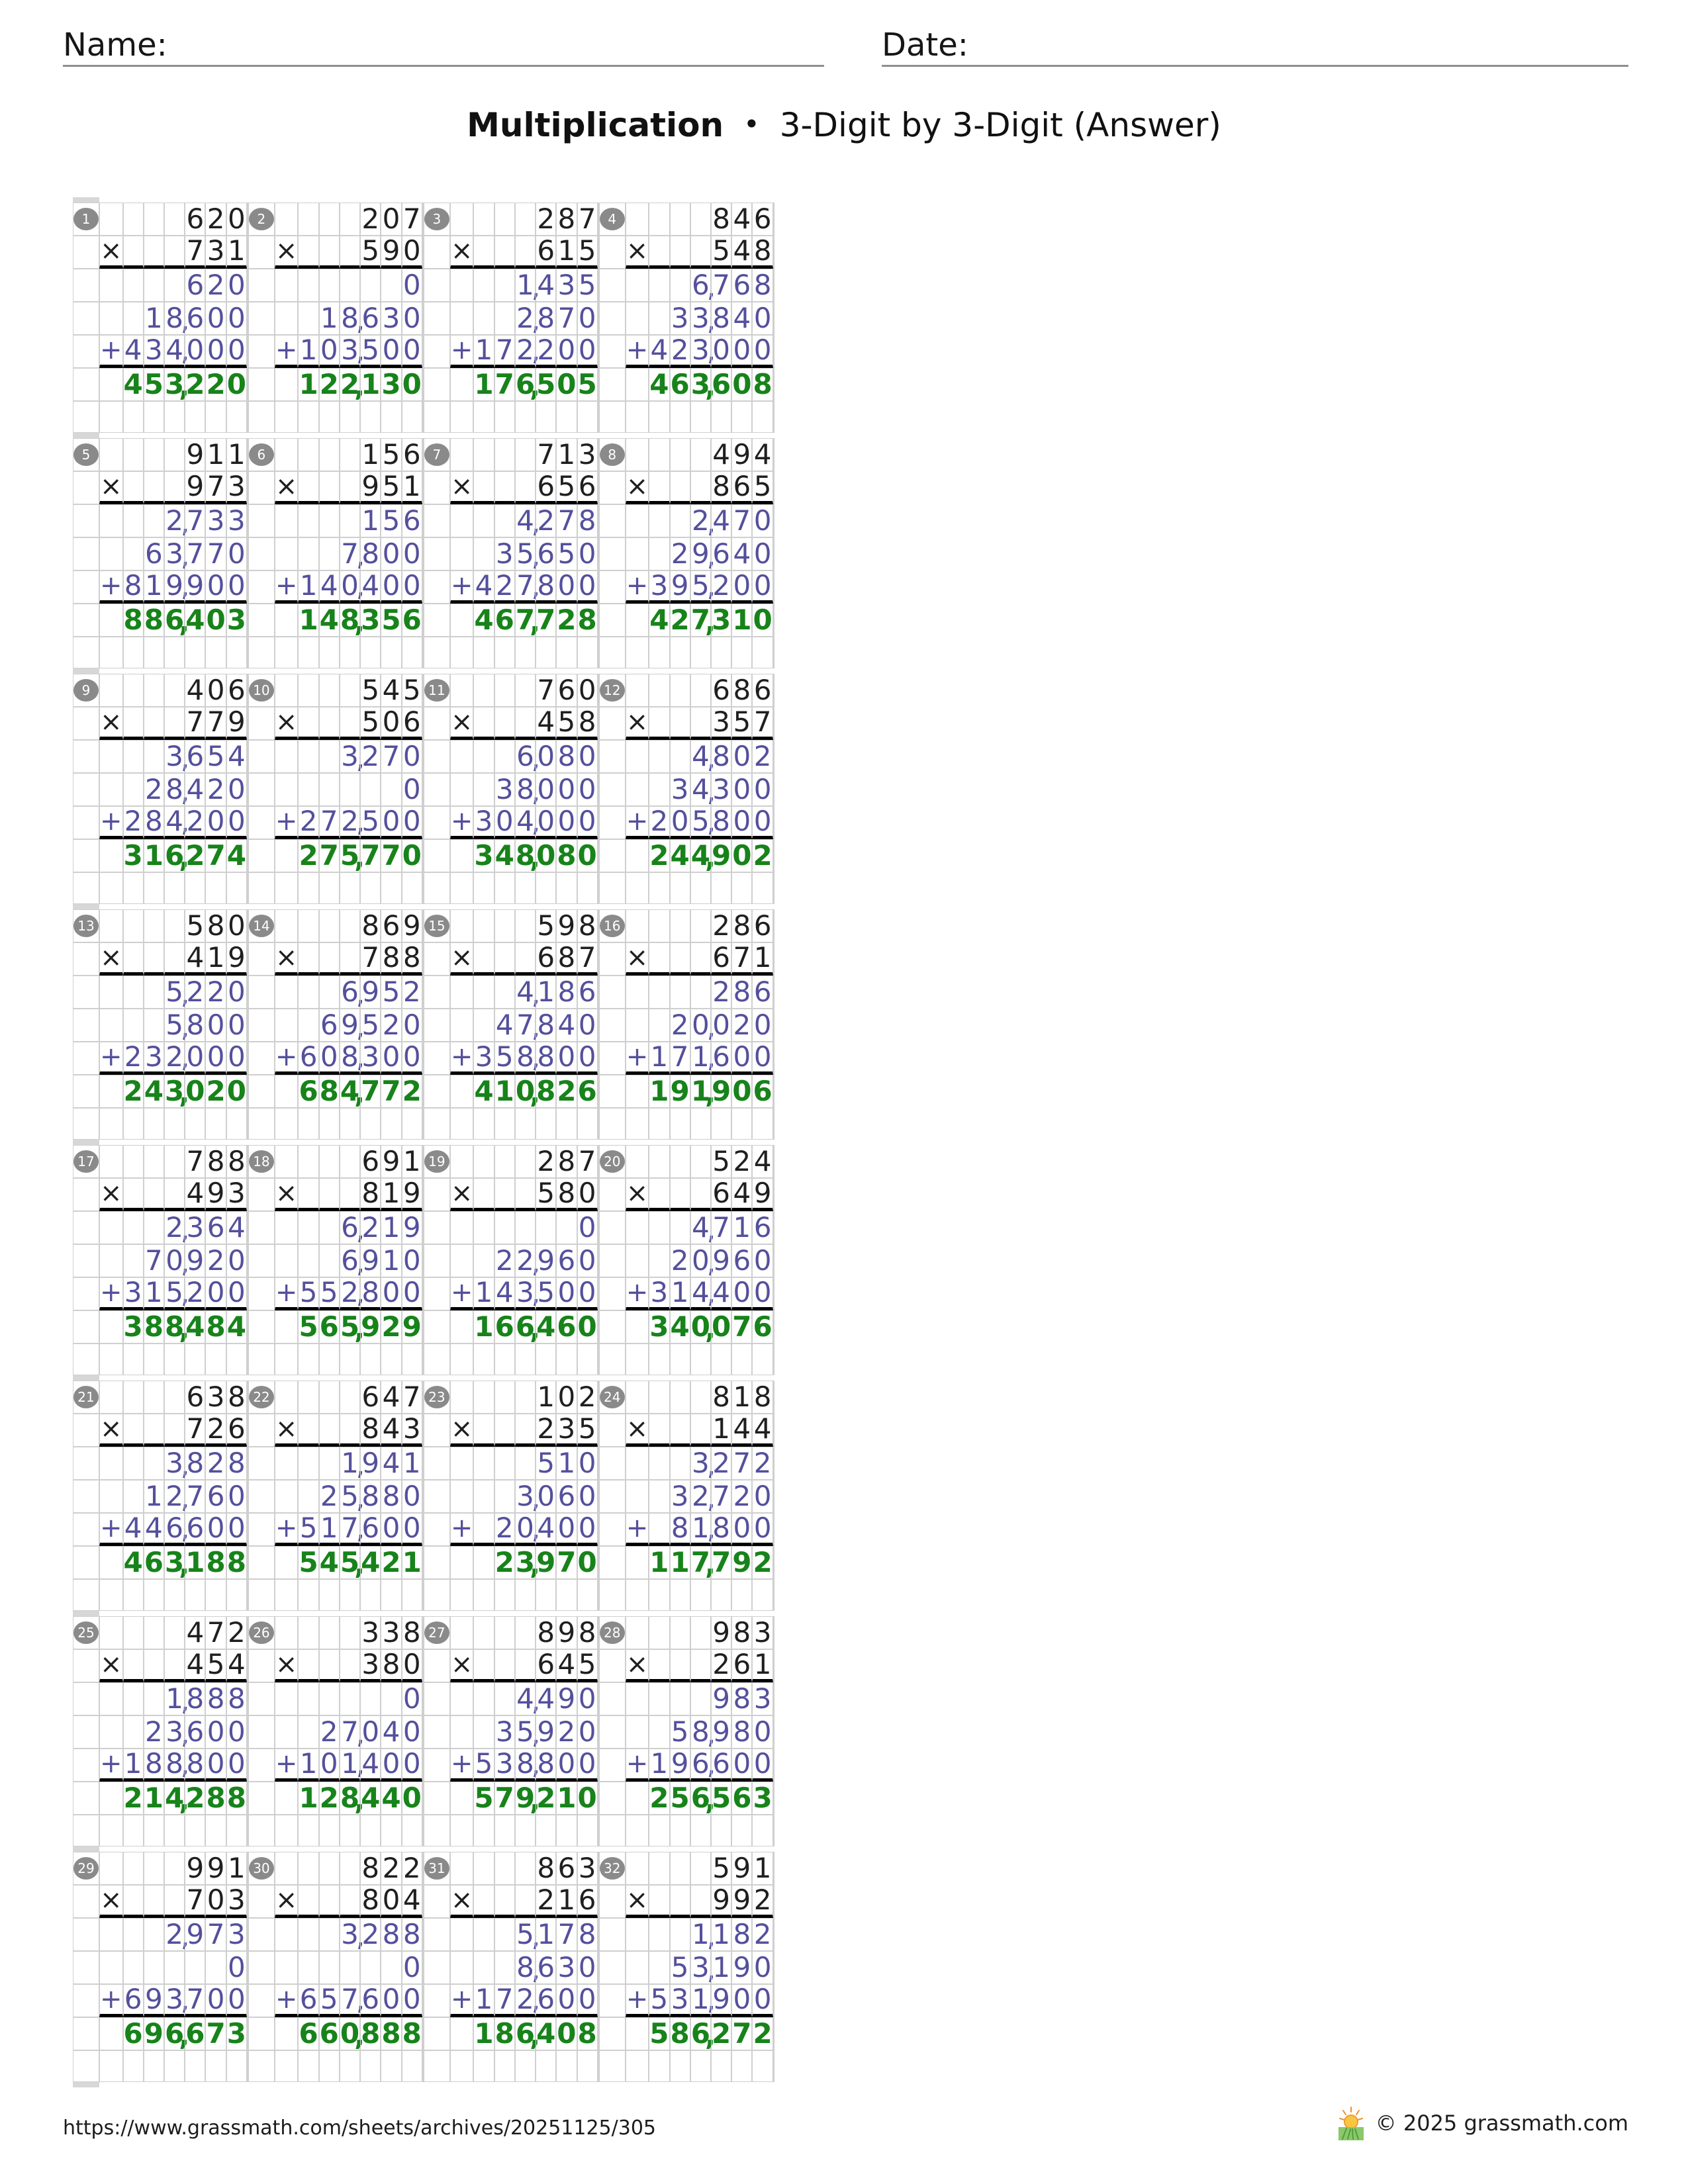 The height and width of the screenshot is (2184, 1688). What do you see at coordinates (86, 1849) in the screenshot?
I see `row-separator-band` at bounding box center [86, 1849].